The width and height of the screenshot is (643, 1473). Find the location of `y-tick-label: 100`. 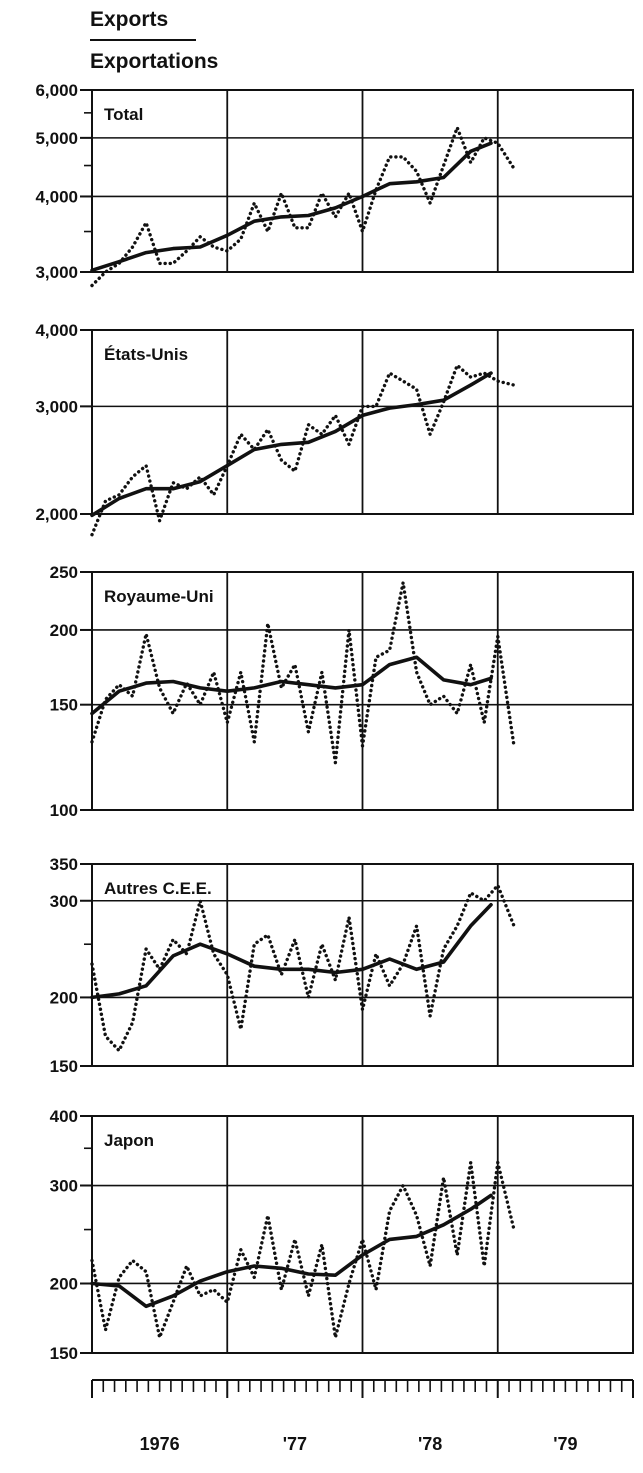

y-tick-label: 100 is located at coordinates (64, 810).